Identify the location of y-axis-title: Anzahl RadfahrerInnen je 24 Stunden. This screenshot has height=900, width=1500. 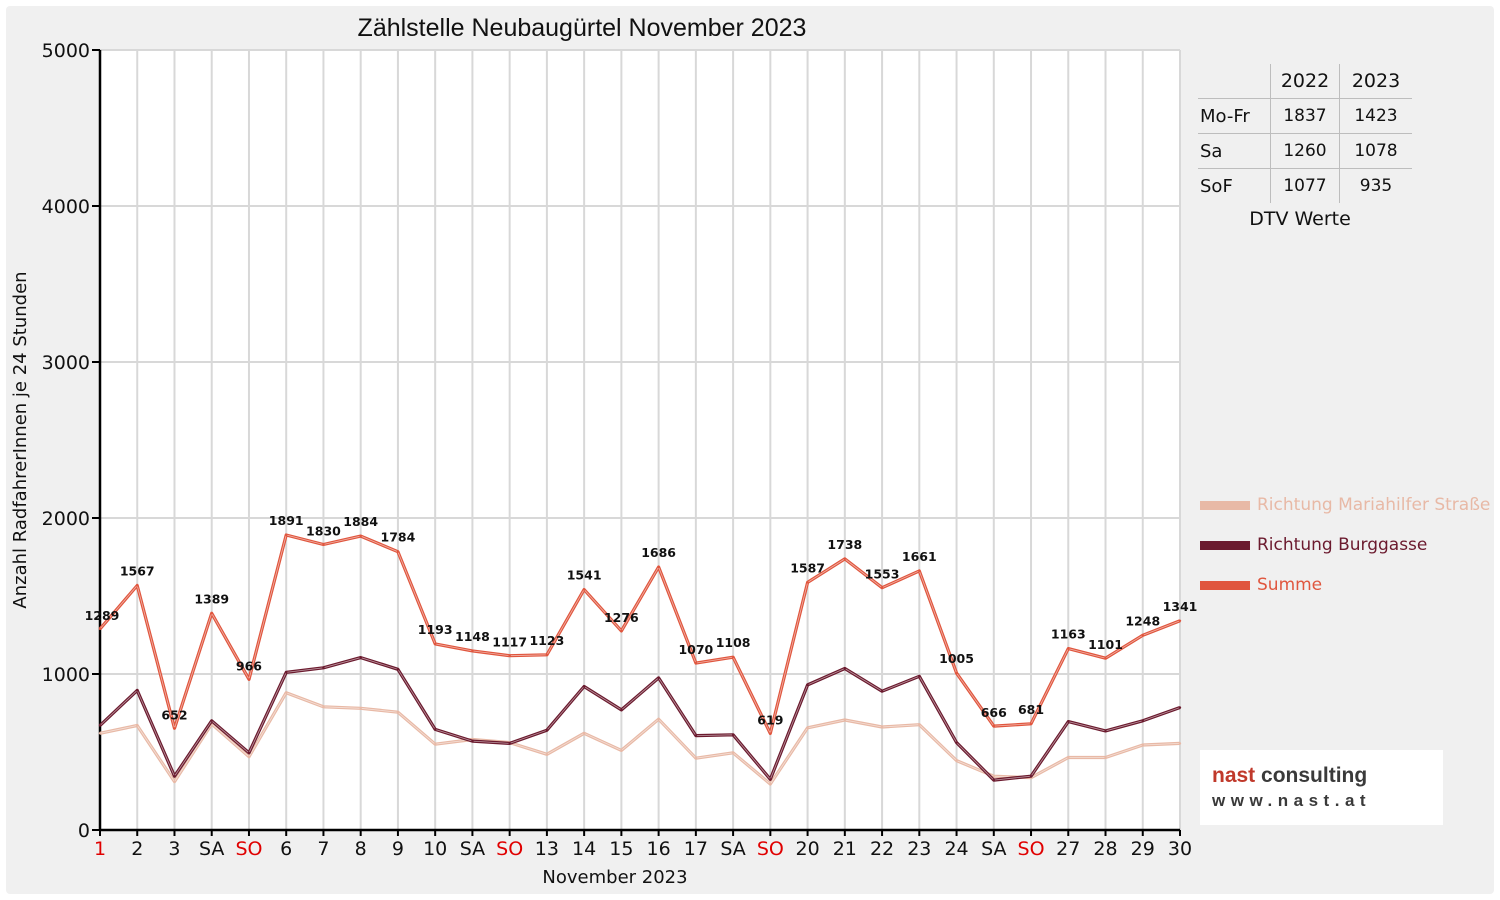
(20, 439).